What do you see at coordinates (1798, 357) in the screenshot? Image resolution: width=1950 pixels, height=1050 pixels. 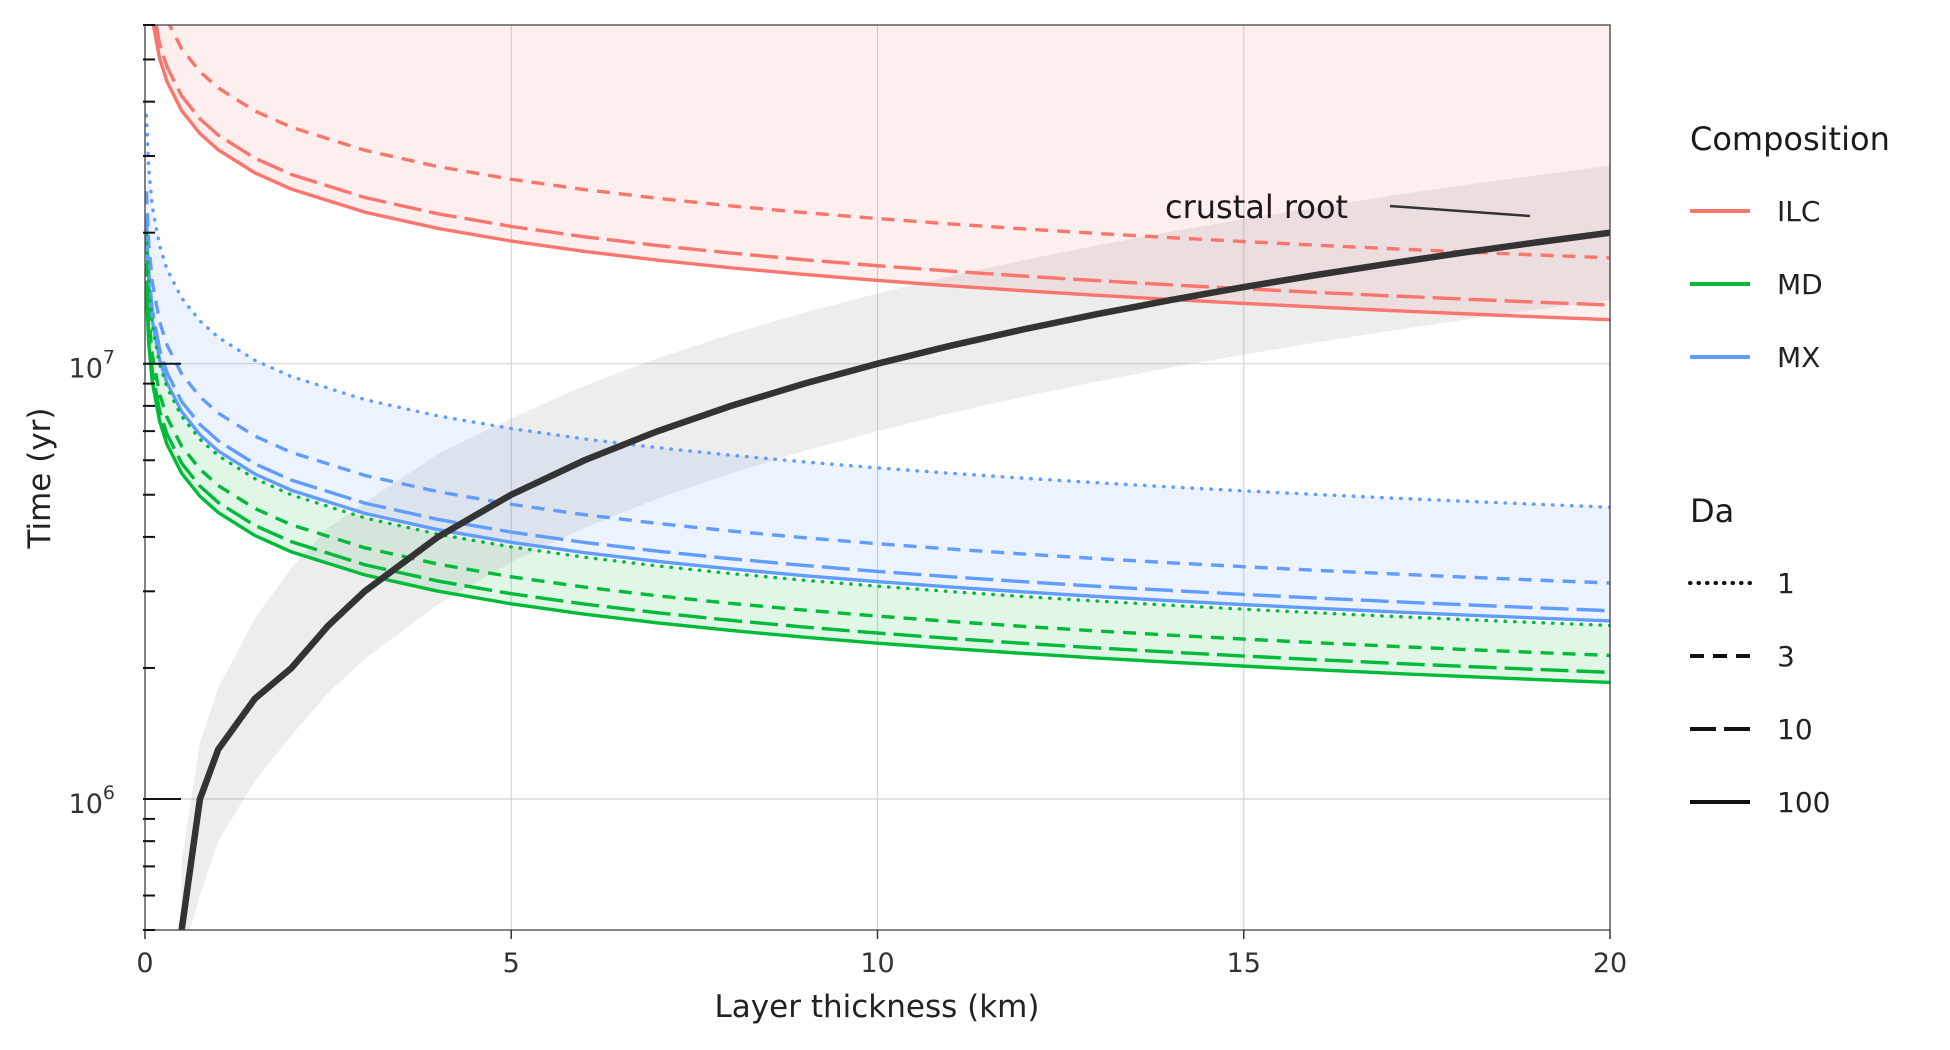 I see `legend-label-mx: MX` at bounding box center [1798, 357].